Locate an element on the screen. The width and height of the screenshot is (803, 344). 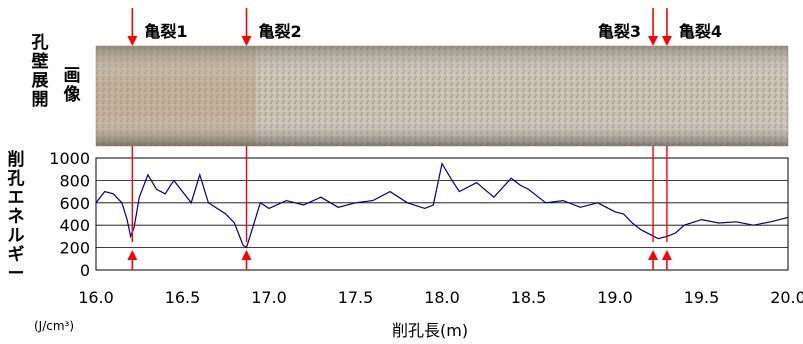
x-tick-label: 18.0 is located at coordinates (442, 297).